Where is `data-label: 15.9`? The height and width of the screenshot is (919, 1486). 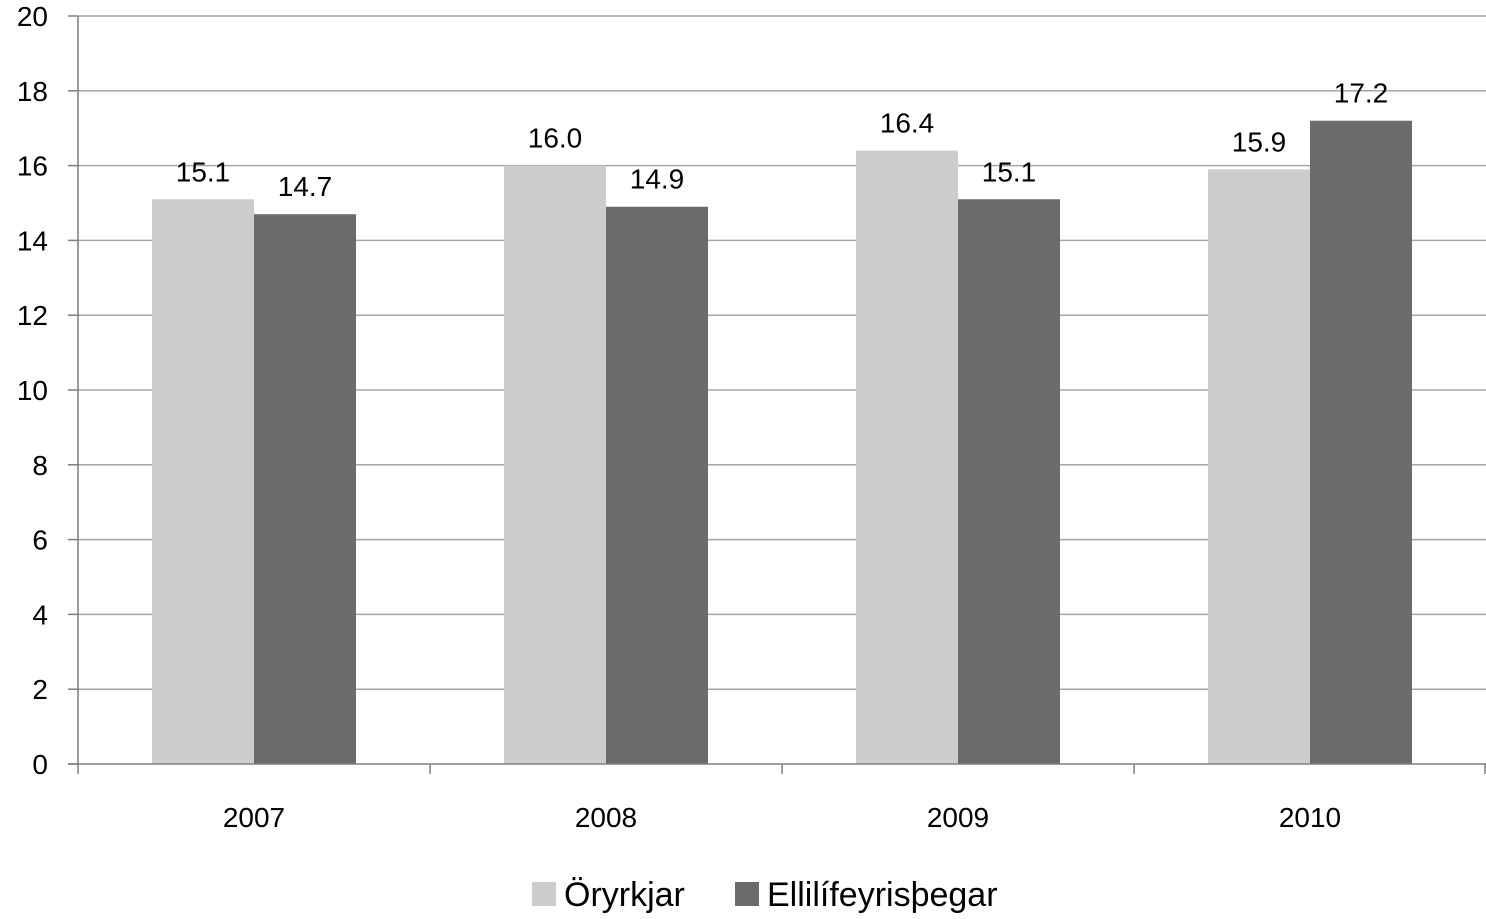 data-label: 15.9 is located at coordinates (1259, 141).